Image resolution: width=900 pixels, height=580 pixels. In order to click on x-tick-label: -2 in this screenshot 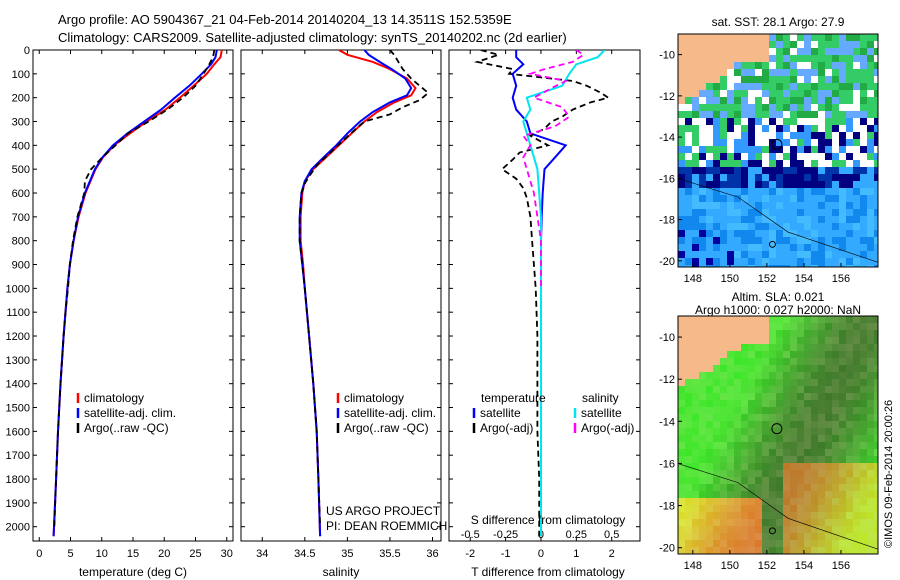, I will do `click(470, 554)`.